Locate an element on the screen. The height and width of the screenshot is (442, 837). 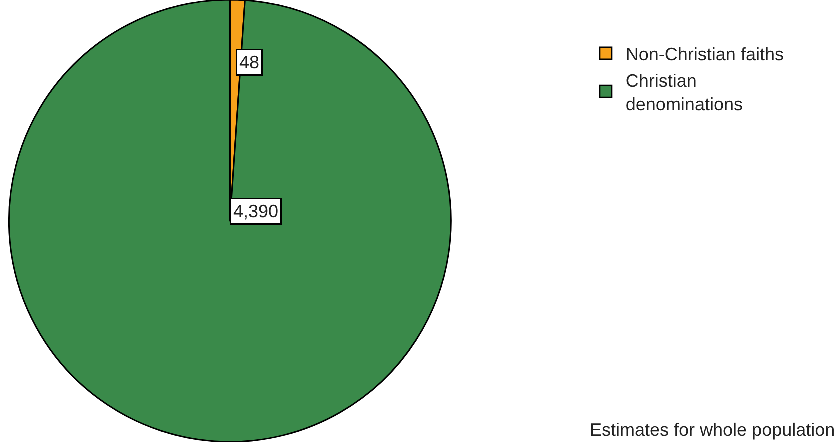
text: Estimates for whole population is located at coordinates (713, 430).